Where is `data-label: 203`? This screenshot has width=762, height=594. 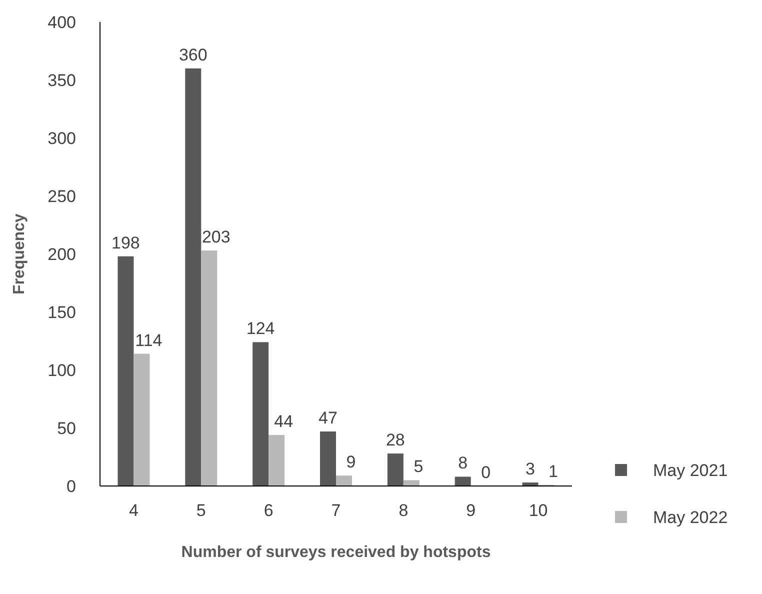
data-label: 203 is located at coordinates (216, 237).